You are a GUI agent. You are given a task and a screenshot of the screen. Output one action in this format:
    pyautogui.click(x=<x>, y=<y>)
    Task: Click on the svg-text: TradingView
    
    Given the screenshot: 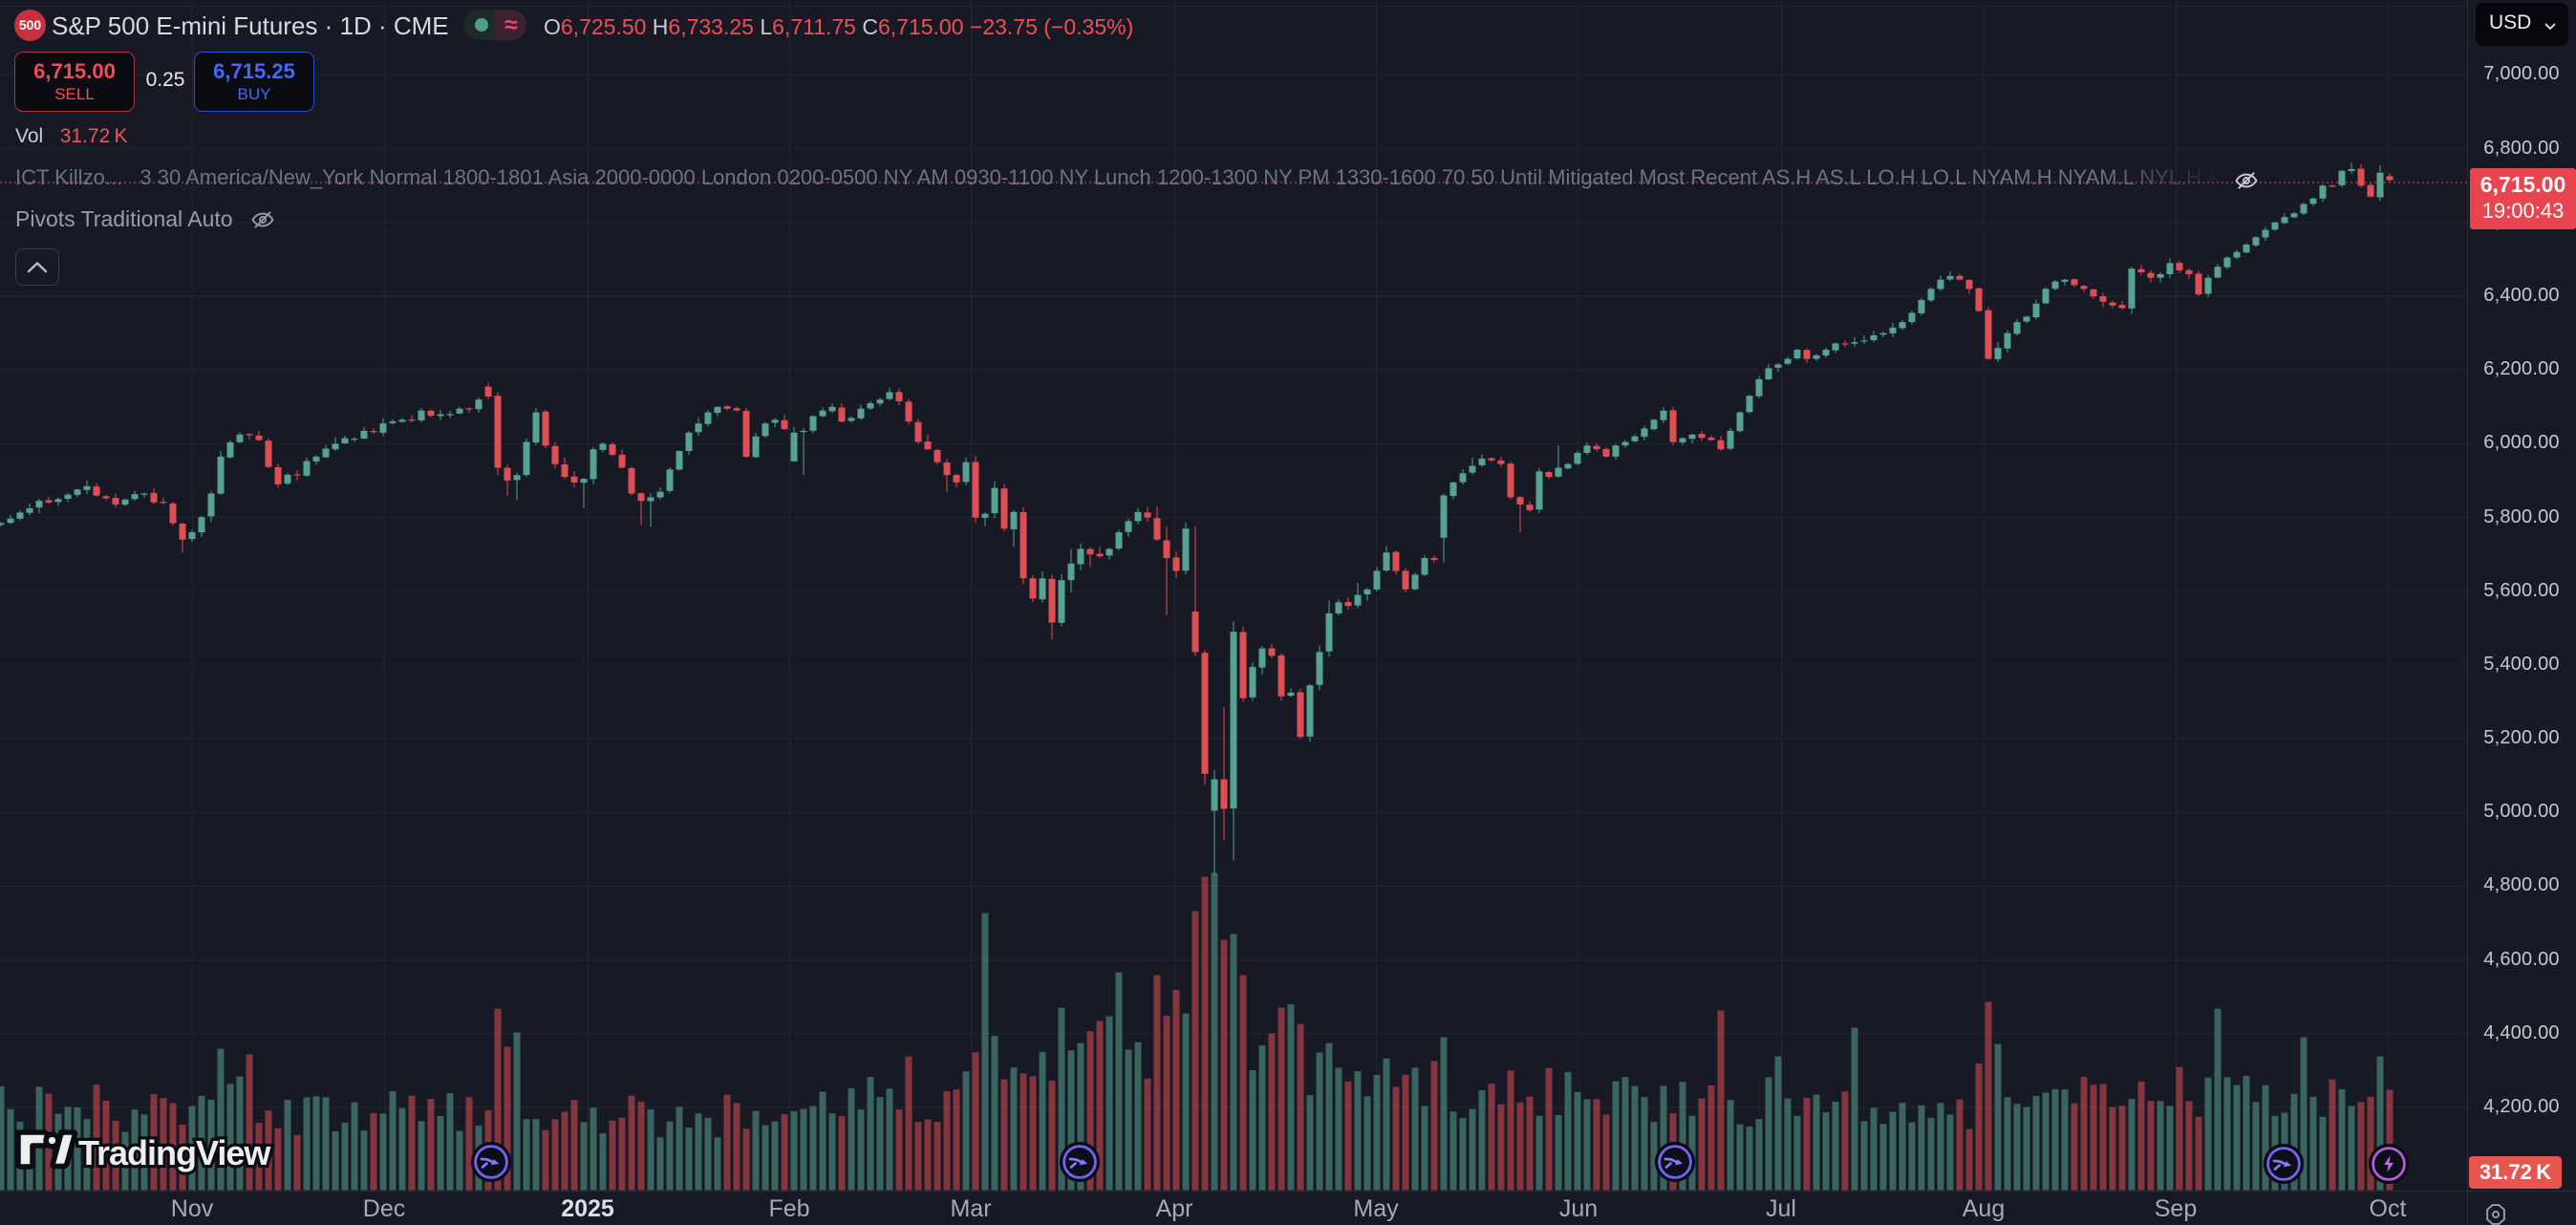 What is the action you would take?
    pyautogui.click(x=174, y=1152)
    